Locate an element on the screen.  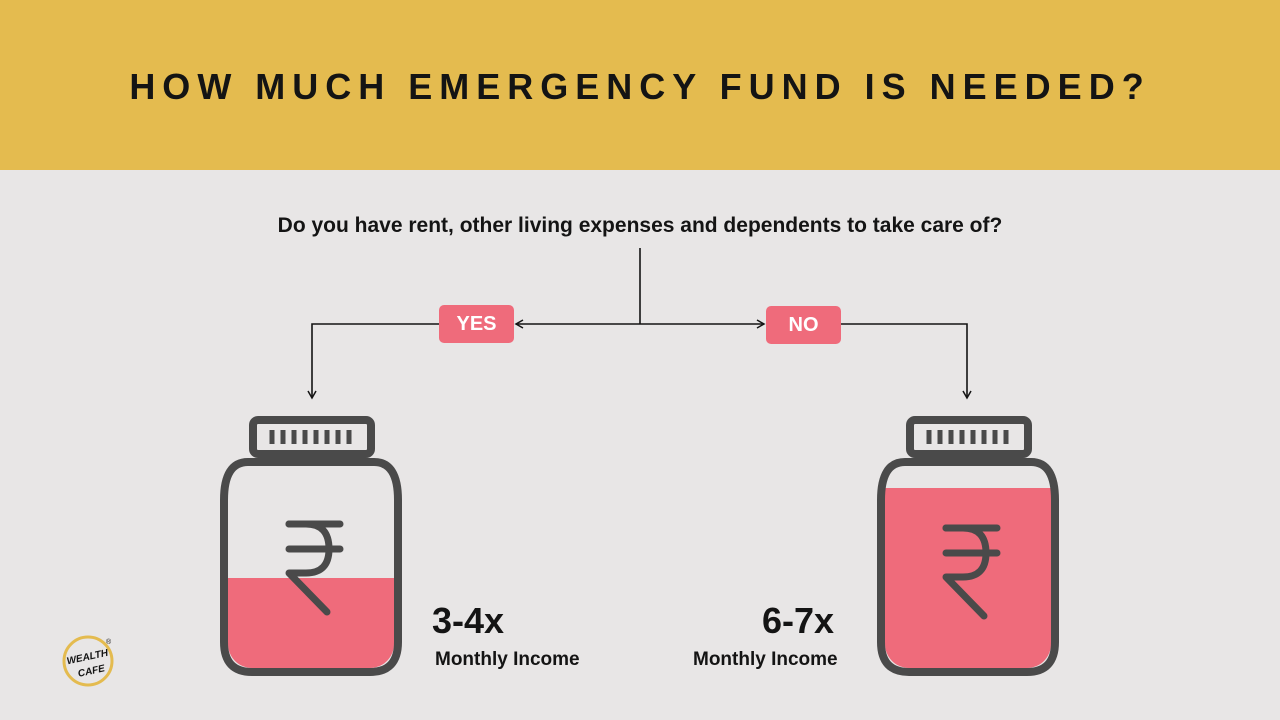
no-multiplier: 6-7x is located at coordinates (798, 620).